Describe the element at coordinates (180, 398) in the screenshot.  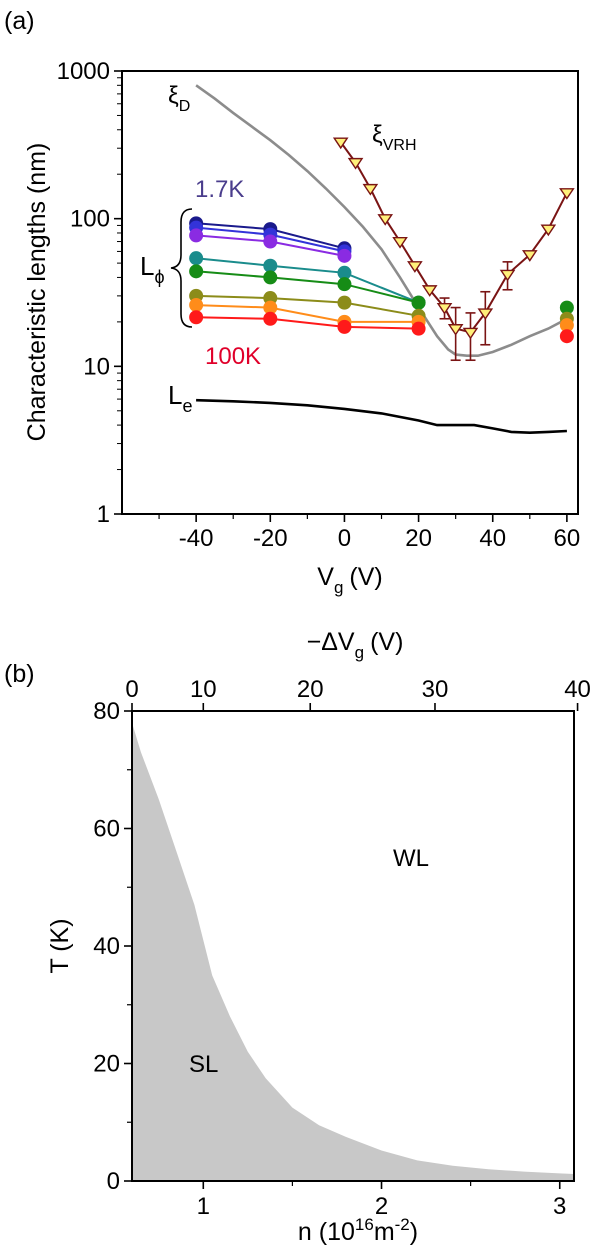
I see `l-e-label: Le` at that location.